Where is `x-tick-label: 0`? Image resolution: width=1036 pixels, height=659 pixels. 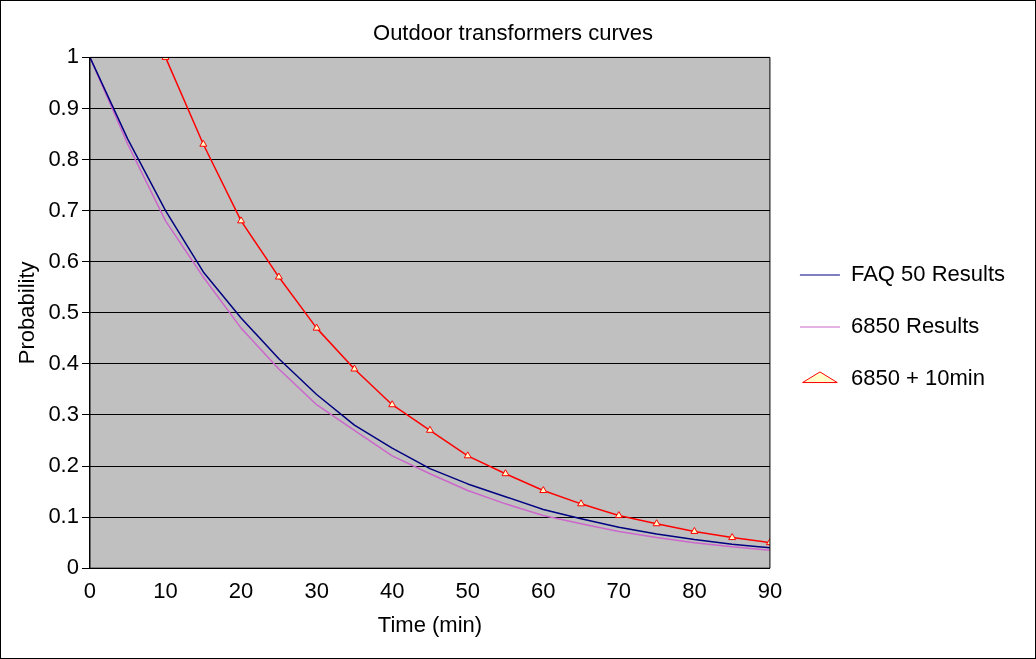 x-tick-label: 0 is located at coordinates (90, 591).